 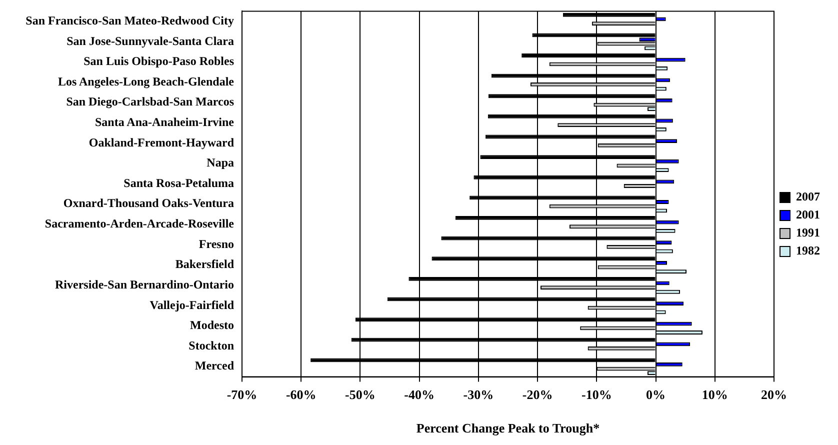 What do you see at coordinates (596, 394) in the screenshot?
I see `x-tick-label: -10%` at bounding box center [596, 394].